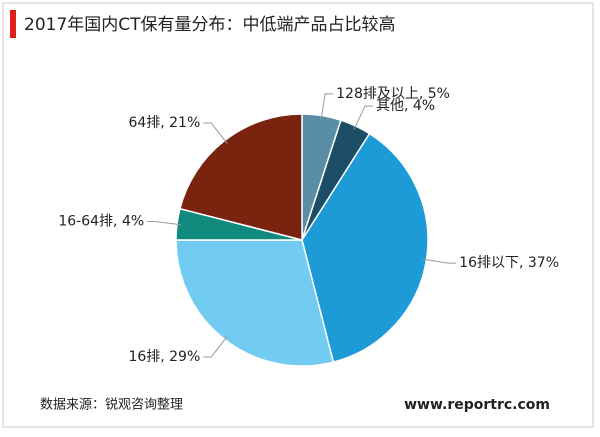 Image resolution: width=600 pixels, height=437 pixels. I want to click on data-label: 128排及以上, 5%, so click(393, 94).